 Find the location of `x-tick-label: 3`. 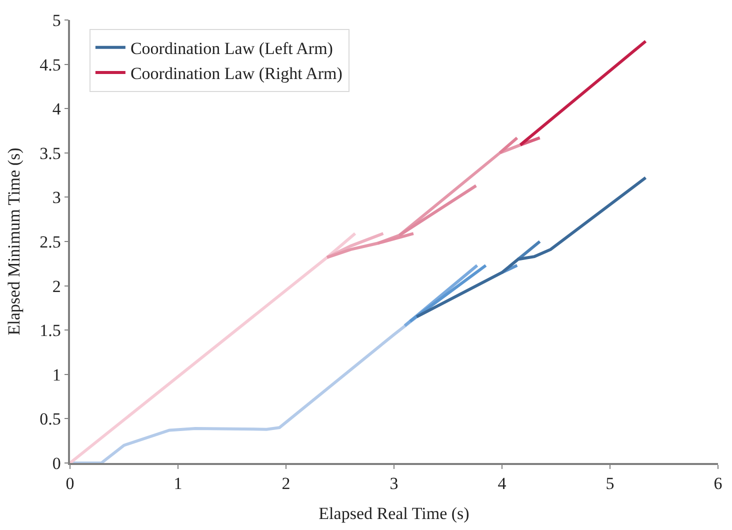

x-tick-label: 3 is located at coordinates (394, 484).